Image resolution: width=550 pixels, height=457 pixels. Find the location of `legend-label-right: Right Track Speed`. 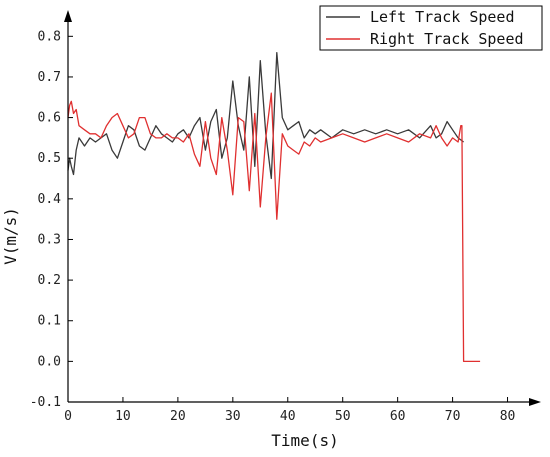

legend-label-right: Right Track Speed is located at coordinates (447, 39).